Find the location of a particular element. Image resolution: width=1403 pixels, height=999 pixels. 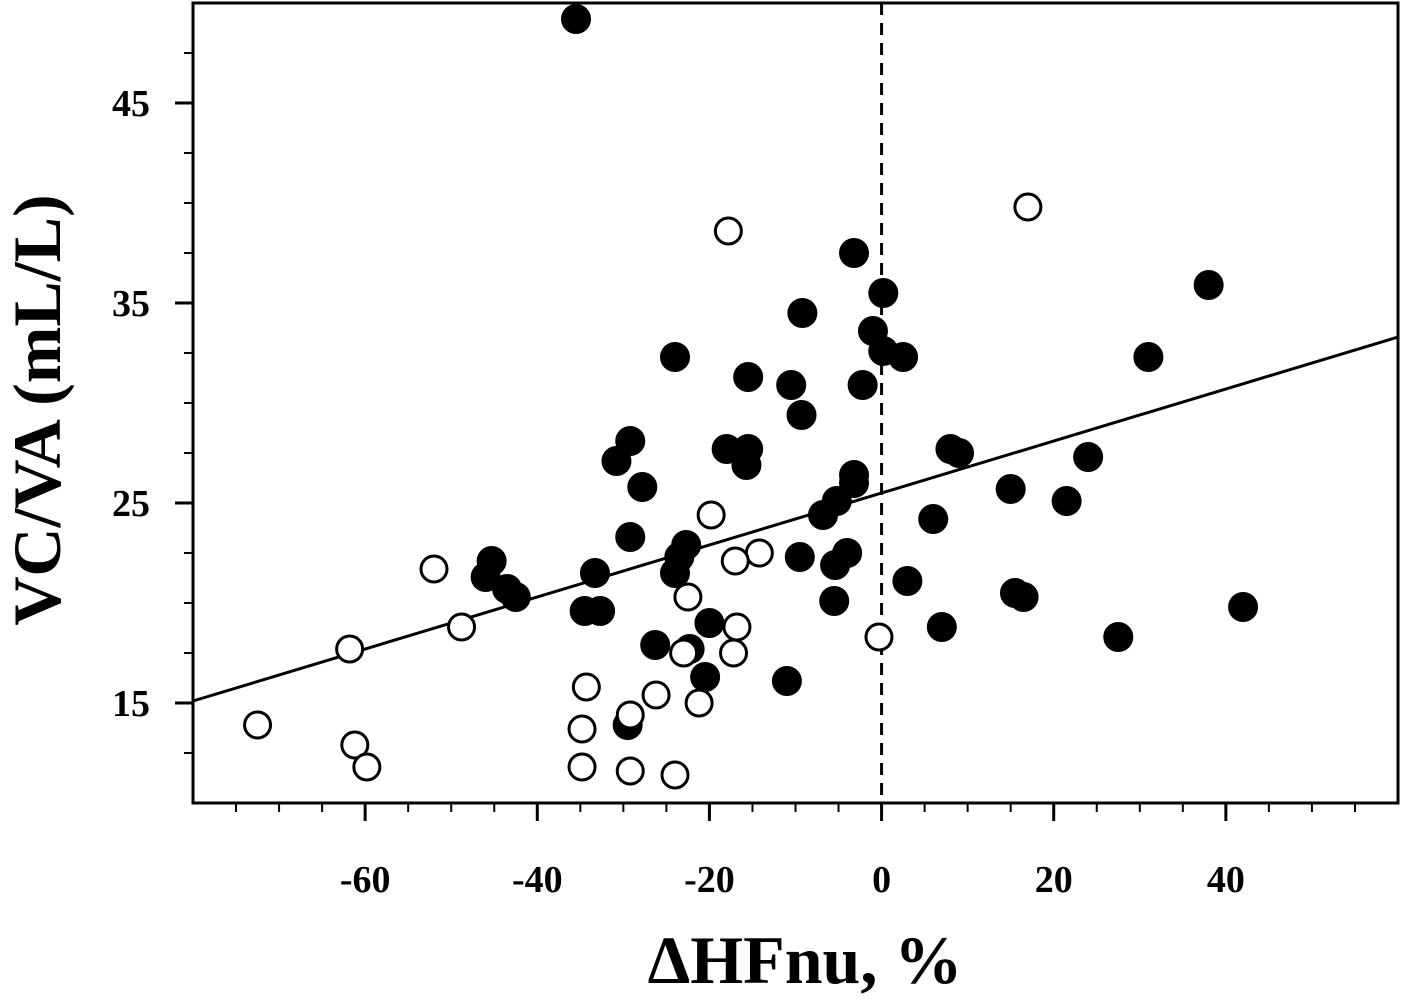

y-axis-title: VC/VA (mL/L) is located at coordinates (37, 409).